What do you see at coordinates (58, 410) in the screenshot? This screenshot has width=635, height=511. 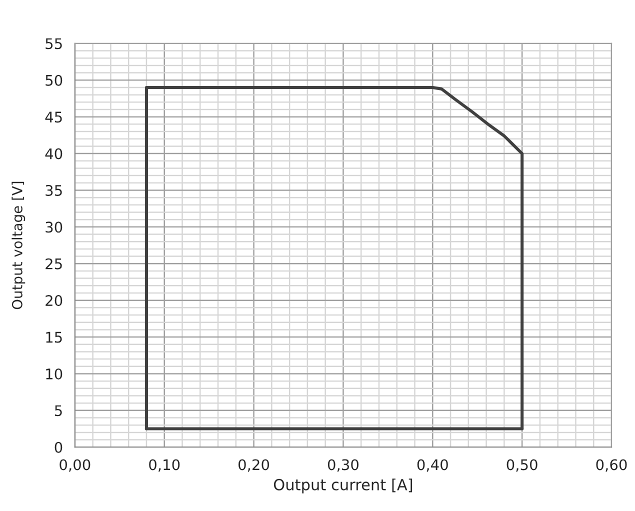 I see `y-tick-label: 5` at bounding box center [58, 410].